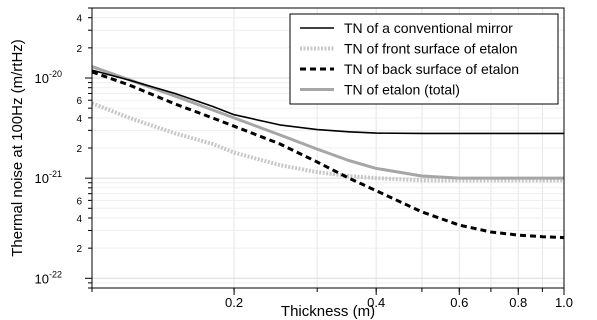 The height and width of the screenshot is (320, 597). I want to click on legend-label-3: TN of back surface of etalon, so click(431, 69).